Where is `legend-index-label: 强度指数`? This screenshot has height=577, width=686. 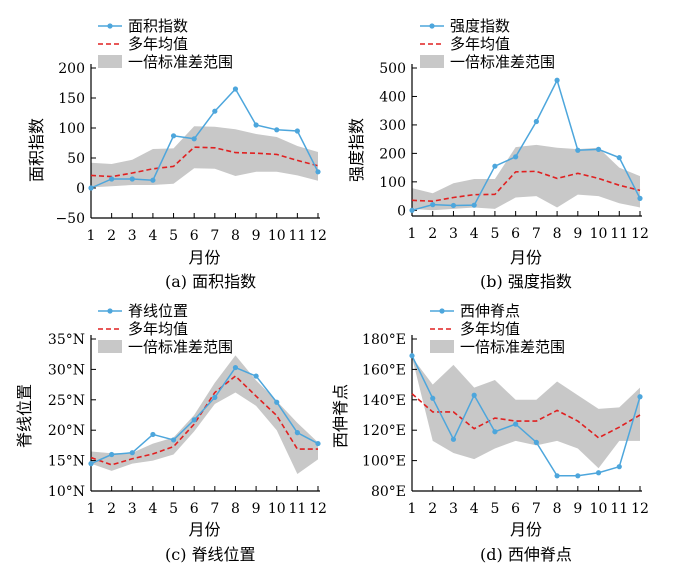
legend-index-label: 强度指数 is located at coordinates (480, 26).